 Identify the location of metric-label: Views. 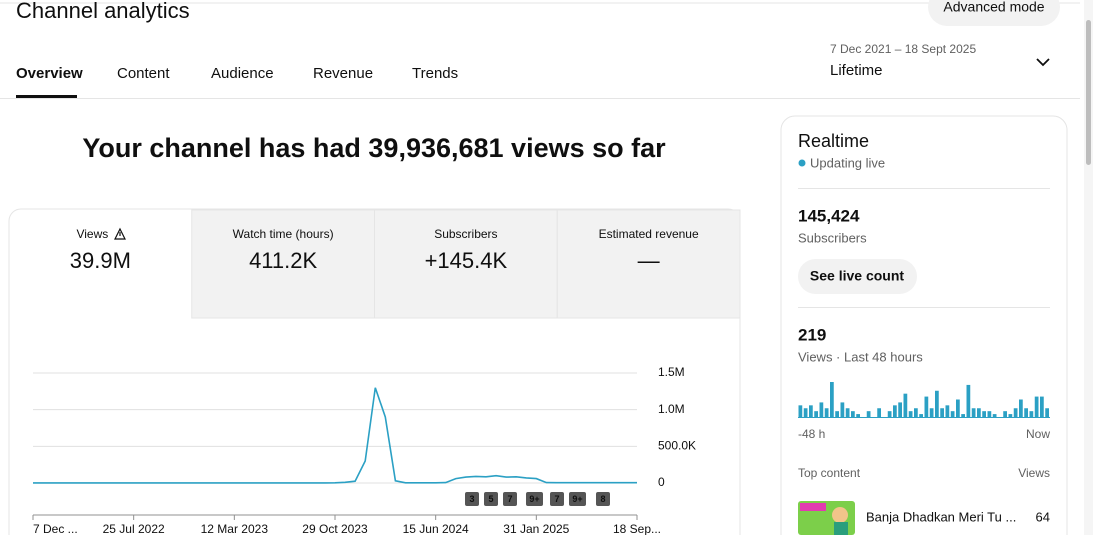
(92, 234).